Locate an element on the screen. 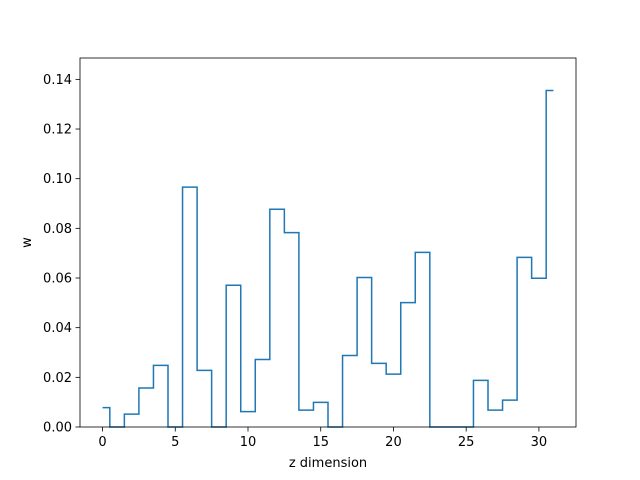 Image resolution: width=640 pixels, height=480 pixels. x-tick-label: 15 is located at coordinates (320, 442).